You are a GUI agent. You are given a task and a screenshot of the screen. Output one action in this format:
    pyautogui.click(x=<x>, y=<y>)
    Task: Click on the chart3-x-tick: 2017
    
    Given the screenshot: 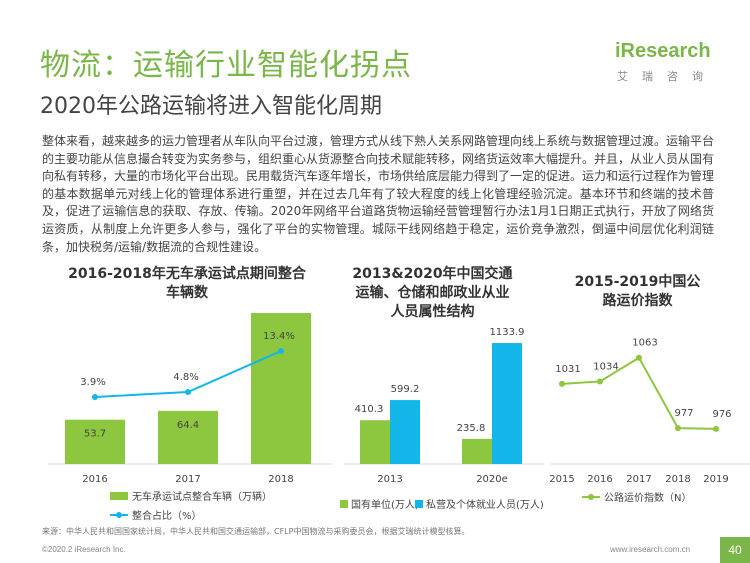 What is the action you would take?
    pyautogui.click(x=638, y=479)
    